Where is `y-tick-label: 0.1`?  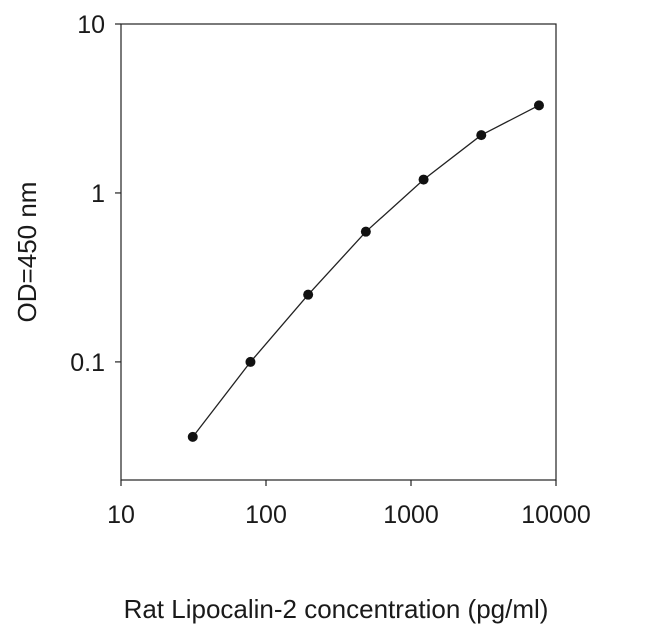 y-tick-label: 0.1 is located at coordinates (87, 363).